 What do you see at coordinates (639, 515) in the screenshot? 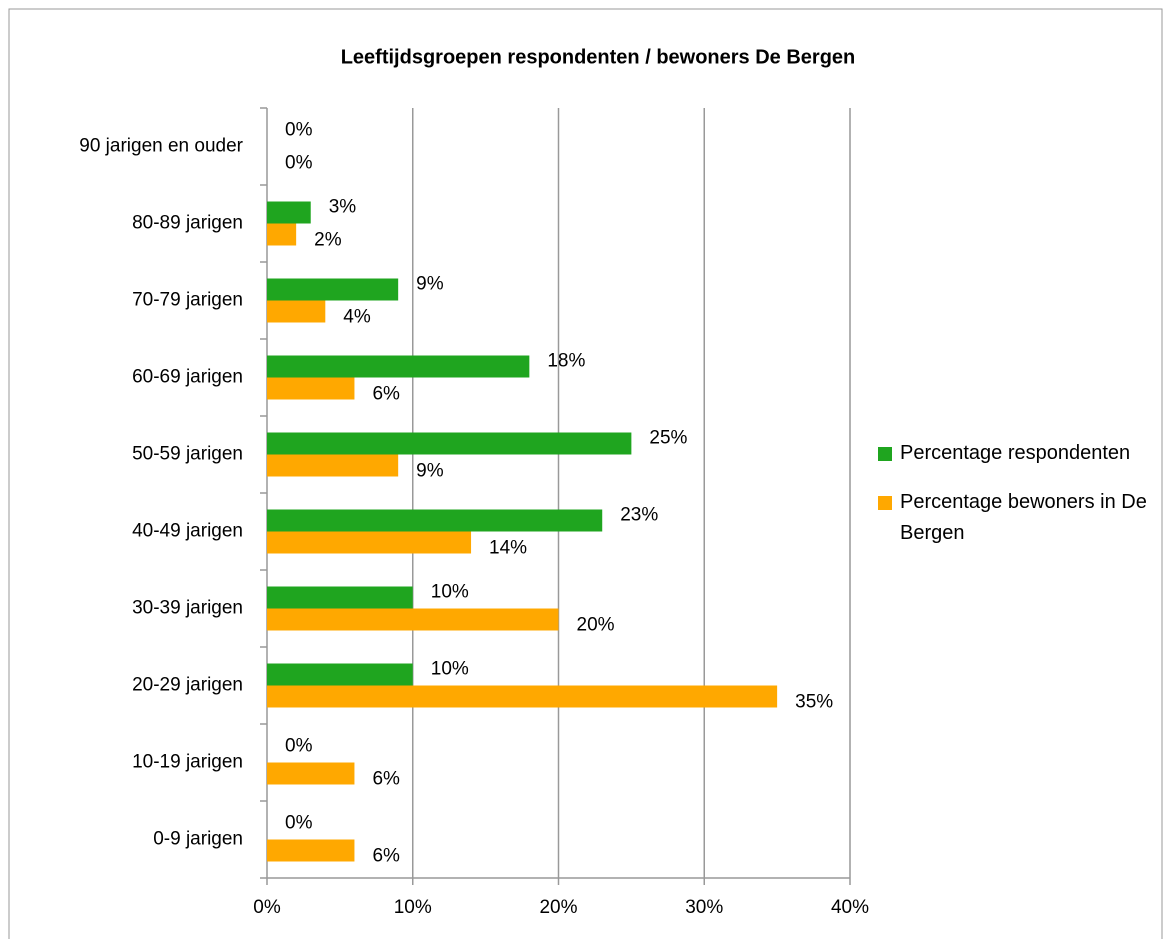
I see `data-label: 23%` at bounding box center [639, 515].